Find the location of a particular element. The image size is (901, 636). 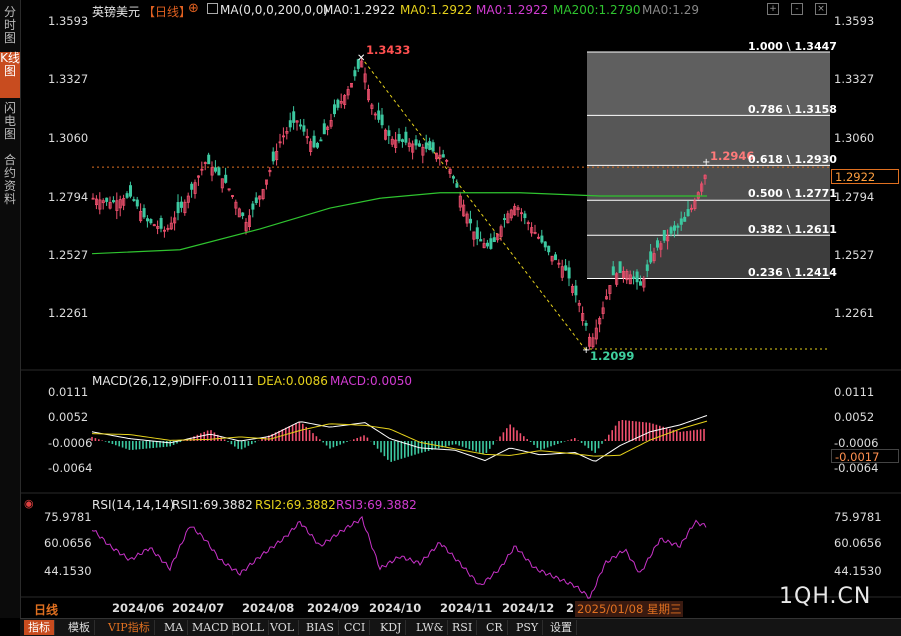

toolbar-psy: PSY is located at coordinates (528, 627).